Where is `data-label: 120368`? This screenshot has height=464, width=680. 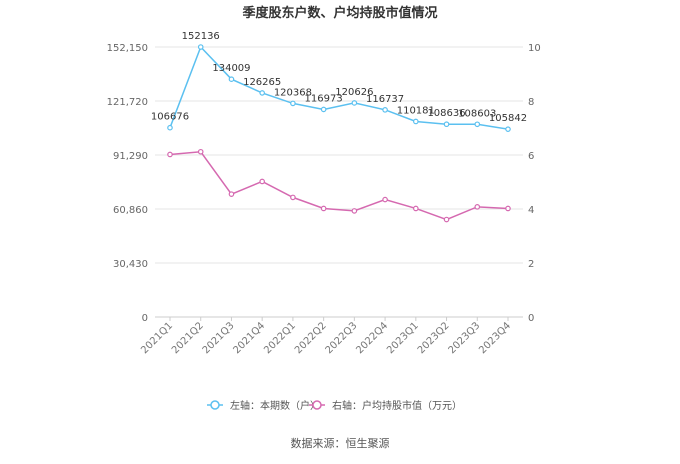
data-label: 120368 is located at coordinates (293, 92).